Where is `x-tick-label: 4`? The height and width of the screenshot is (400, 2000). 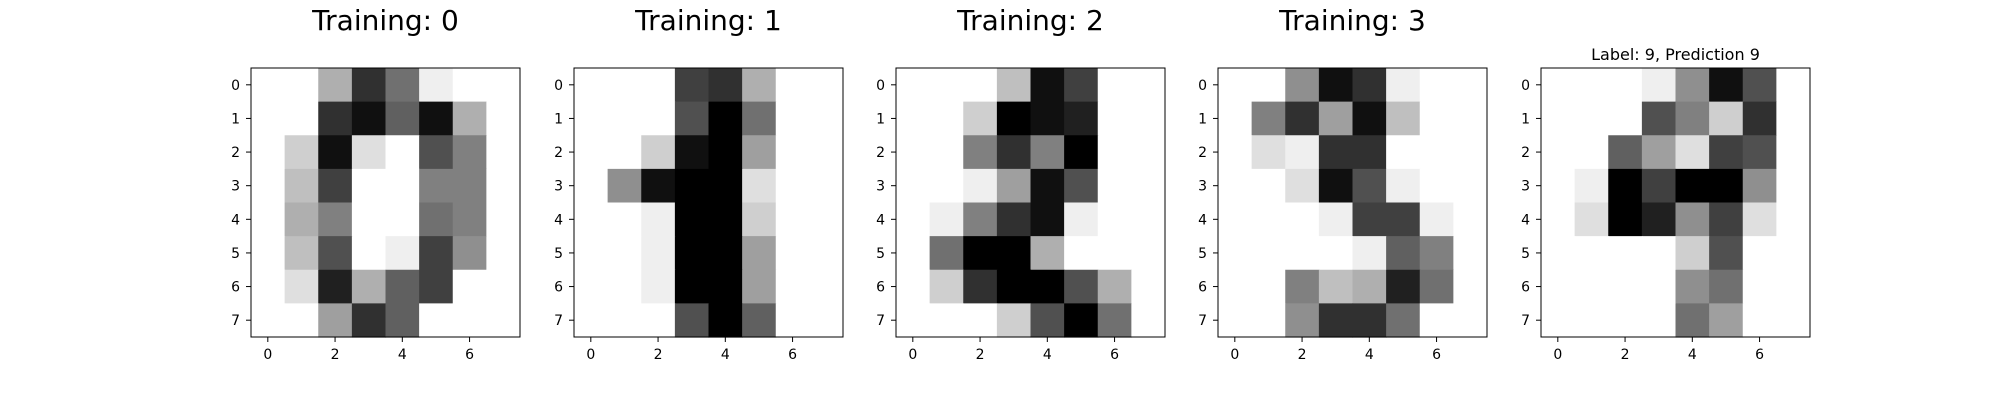
x-tick-label: 4 is located at coordinates (725, 355).